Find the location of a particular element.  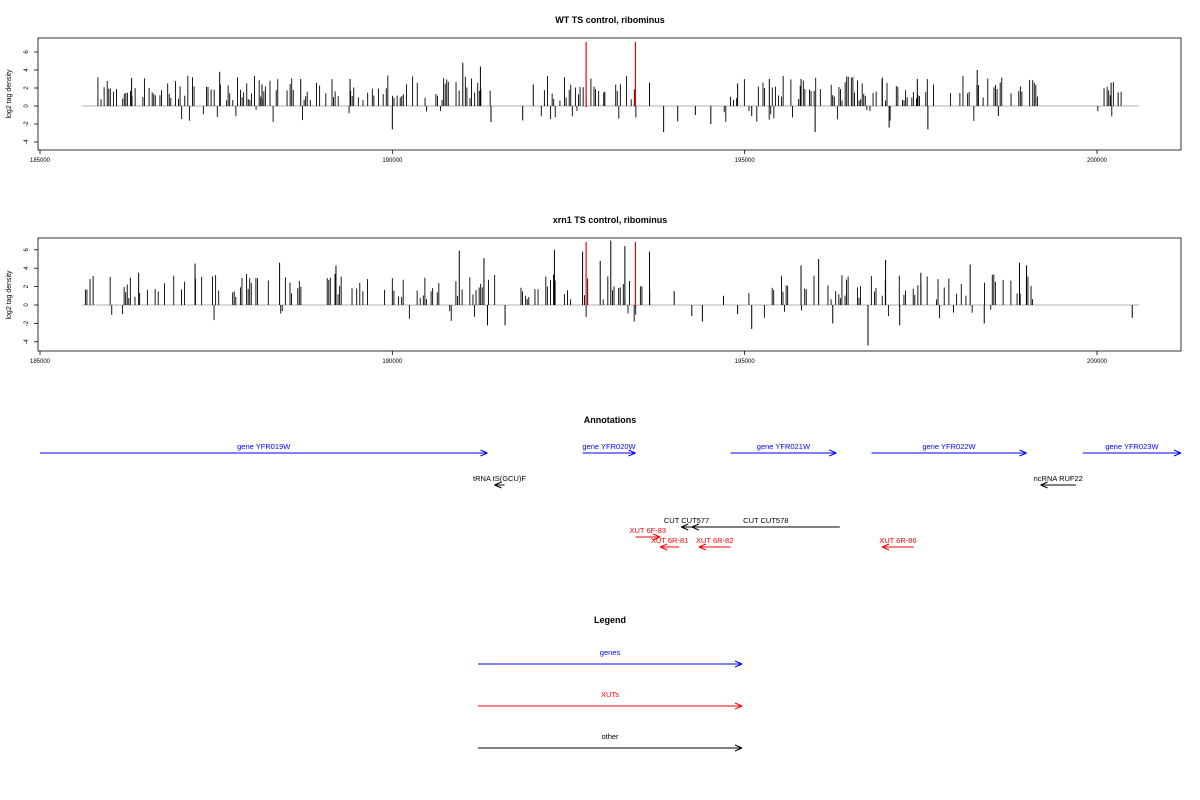

feature-xut: XUT 6R-82 is located at coordinates (714, 543).